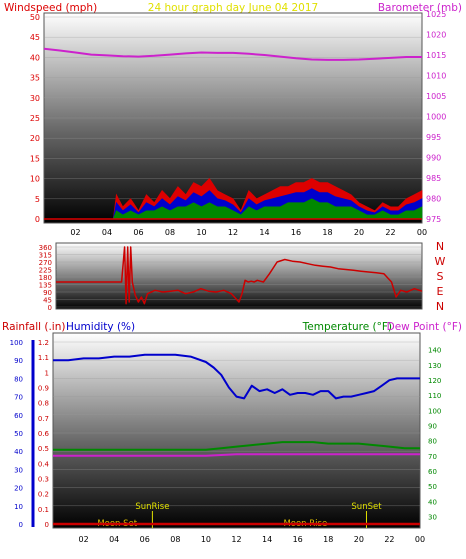  I want to click on wind-x-tick-label: 18, so click(327, 232).